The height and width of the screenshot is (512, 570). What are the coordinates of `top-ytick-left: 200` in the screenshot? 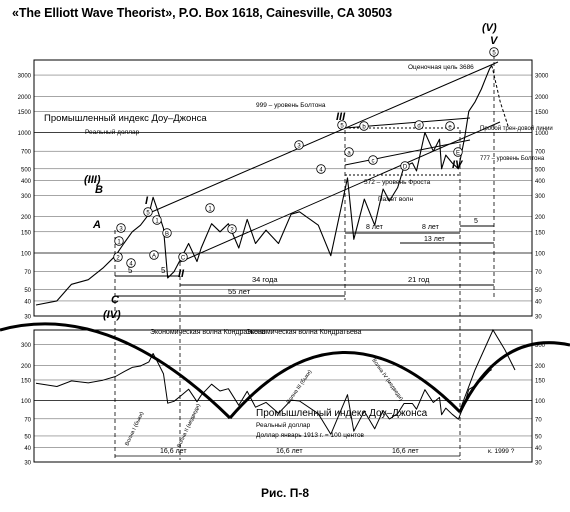 It's located at (26, 218).